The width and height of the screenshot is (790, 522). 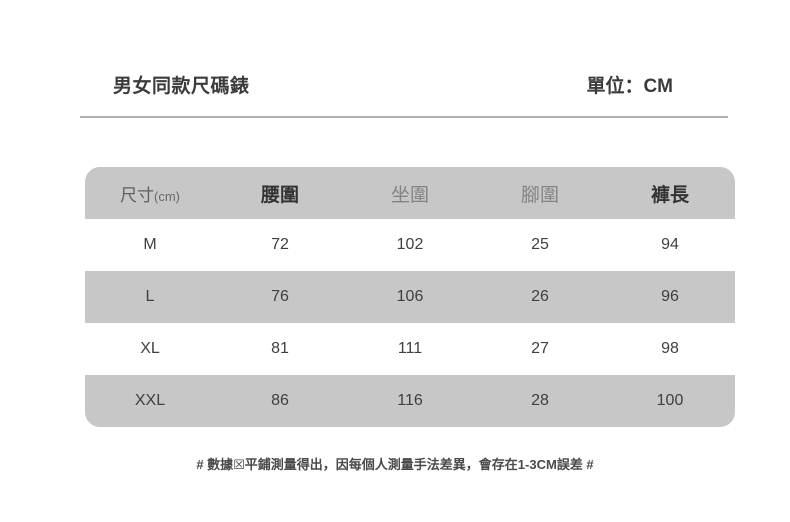 I want to click on cell-hip: 102, so click(x=410, y=244).